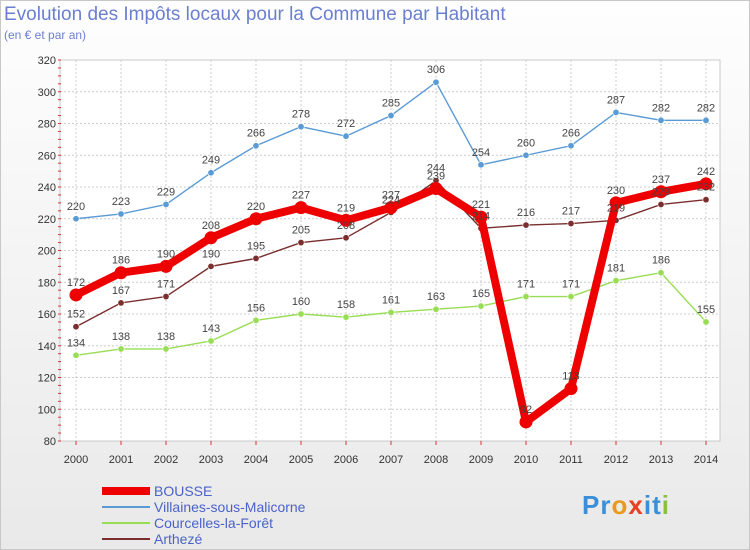 This screenshot has width=750, height=550. Describe the element at coordinates (47, 347) in the screenshot. I see `y-tick-label: 140` at that location.